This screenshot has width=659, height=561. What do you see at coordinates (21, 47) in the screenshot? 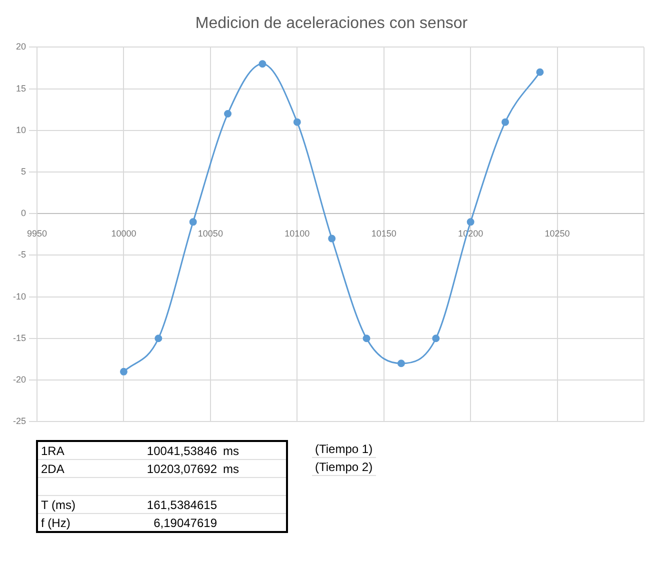
I see `y-tick-label: 20` at bounding box center [21, 47].